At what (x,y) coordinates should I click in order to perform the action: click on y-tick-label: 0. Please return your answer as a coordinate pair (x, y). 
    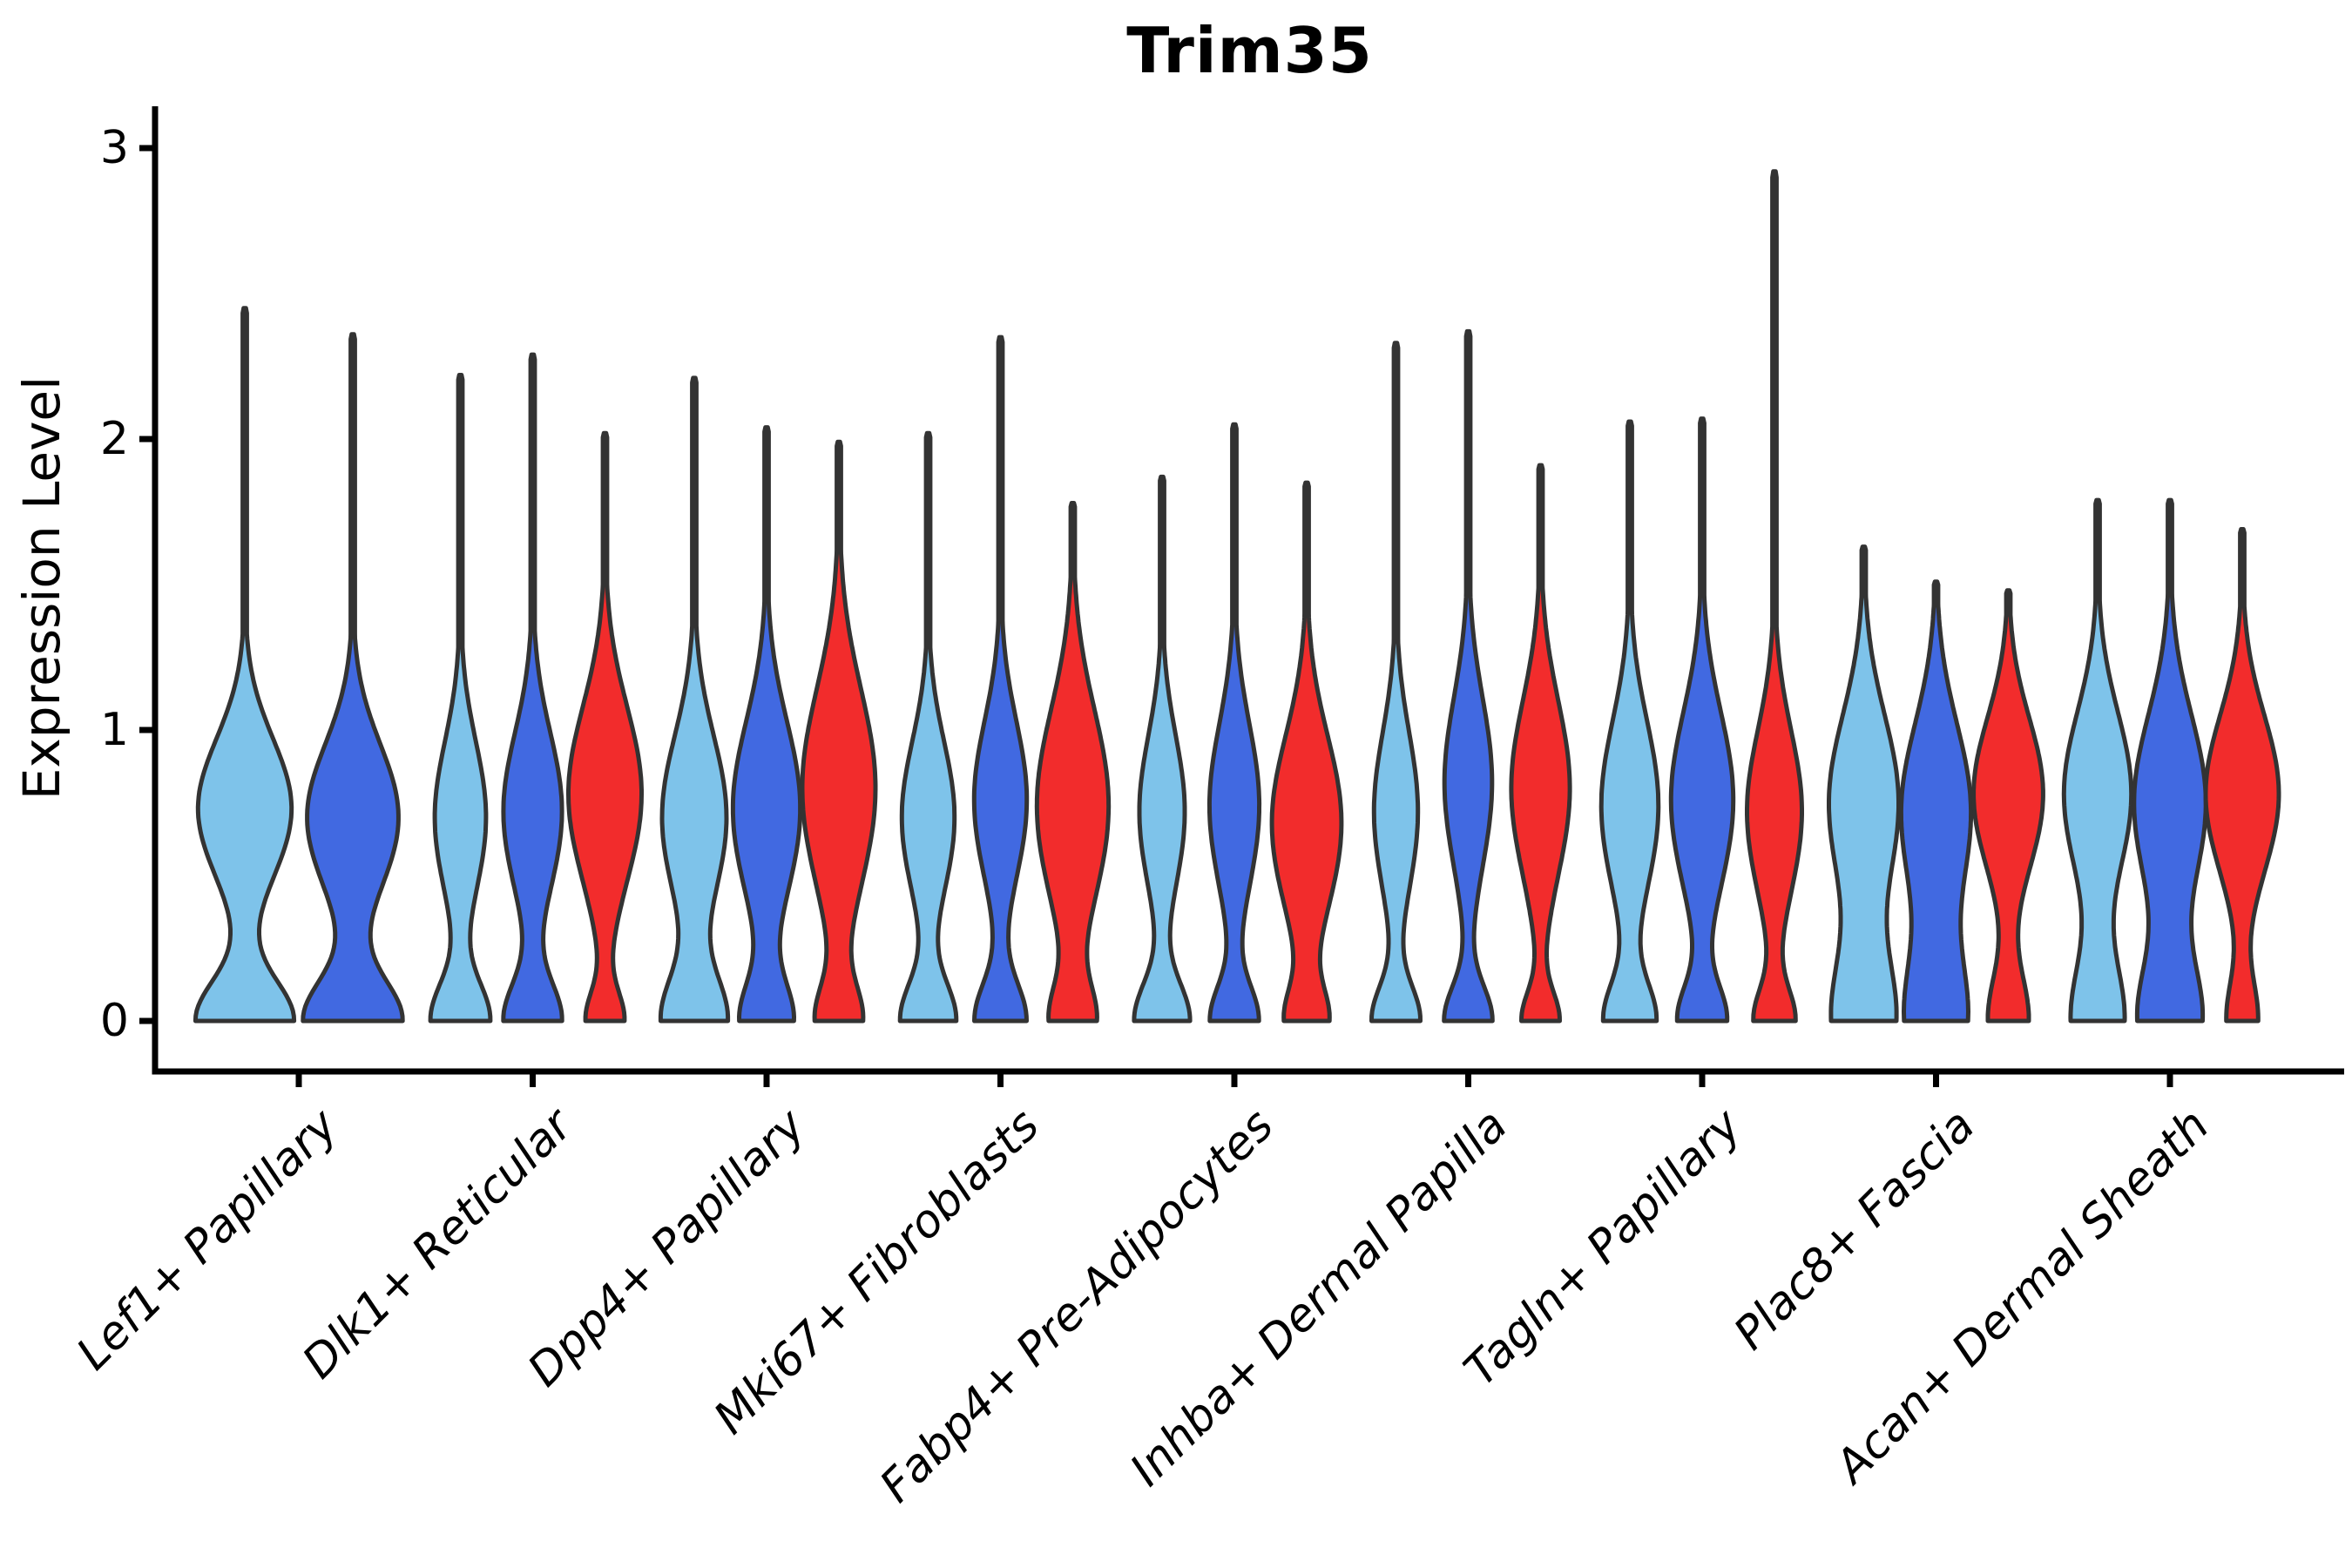
    Looking at the image, I should click on (114, 1021).